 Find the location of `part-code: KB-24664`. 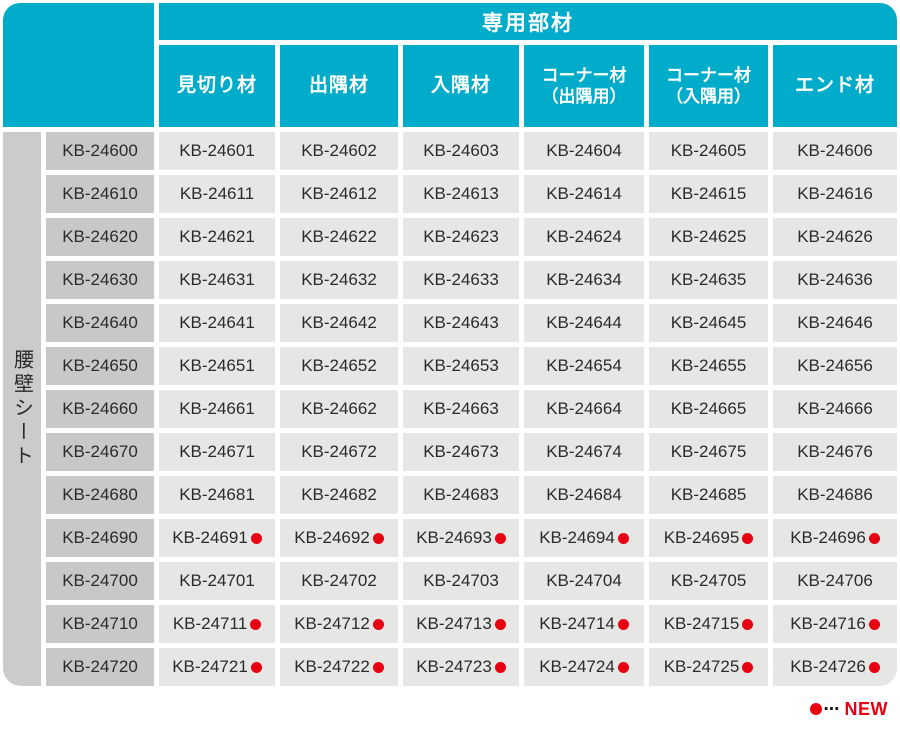

part-code: KB-24664 is located at coordinates (584, 408).